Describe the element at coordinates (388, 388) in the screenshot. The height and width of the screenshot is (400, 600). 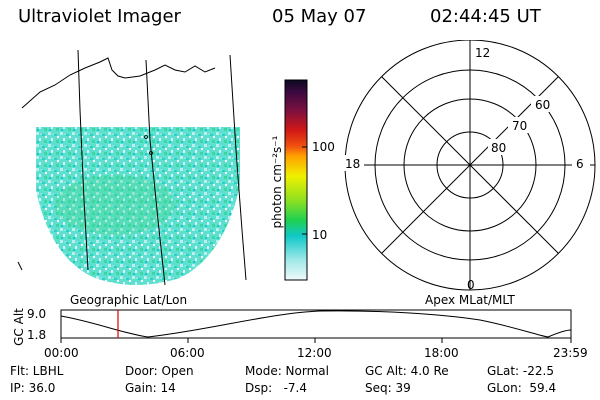
I see `seq-info: Seq: 39` at that location.